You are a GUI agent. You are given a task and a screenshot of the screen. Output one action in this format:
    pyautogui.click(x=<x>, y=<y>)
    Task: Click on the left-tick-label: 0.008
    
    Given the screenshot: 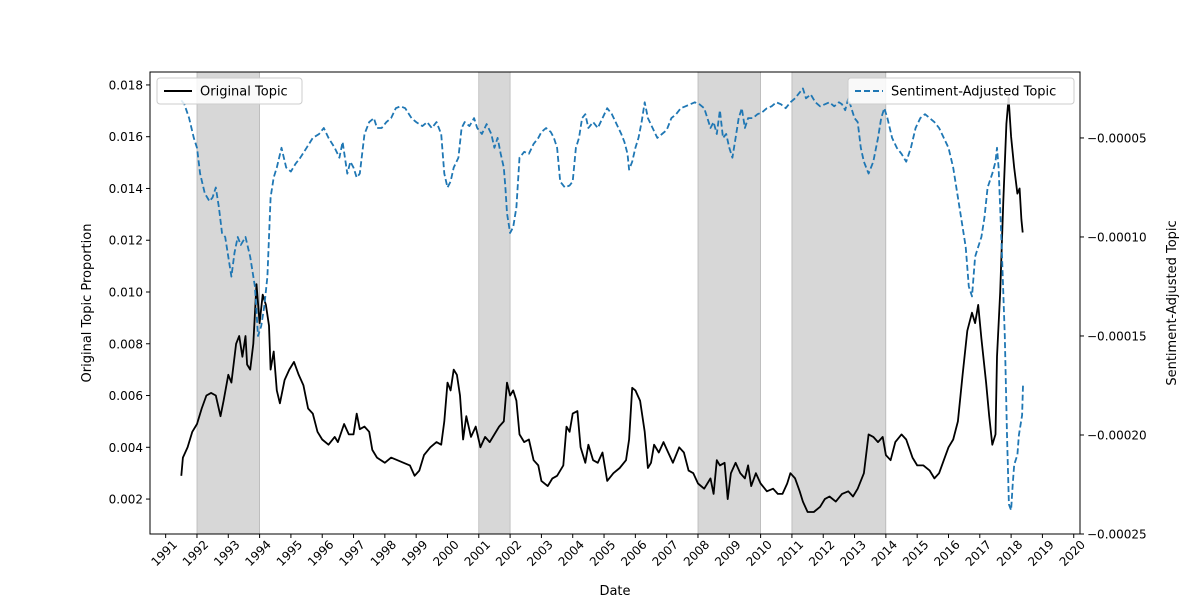 What is the action you would take?
    pyautogui.click(x=126, y=344)
    